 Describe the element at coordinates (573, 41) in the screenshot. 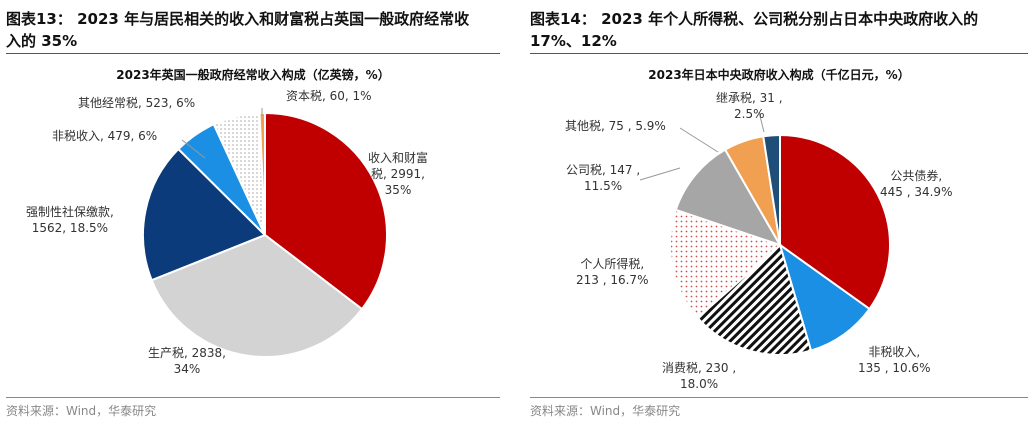

I see `title-line: 17%、12%` at that location.